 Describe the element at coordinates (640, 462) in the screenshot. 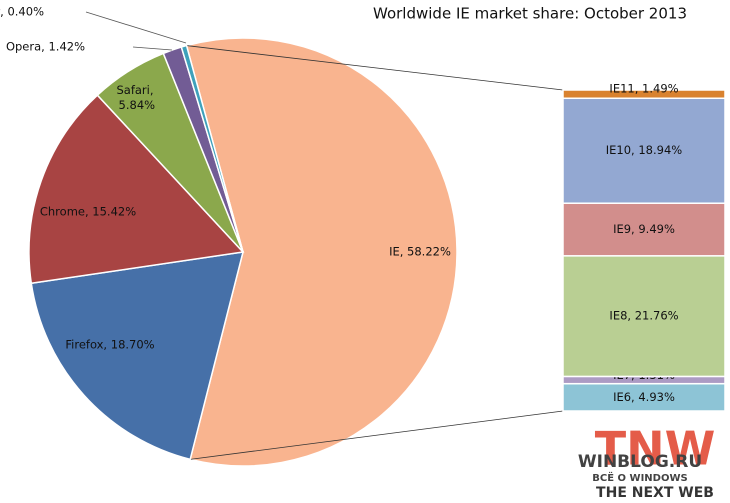

I see `watermark-site: WINBLOG.RU` at that location.